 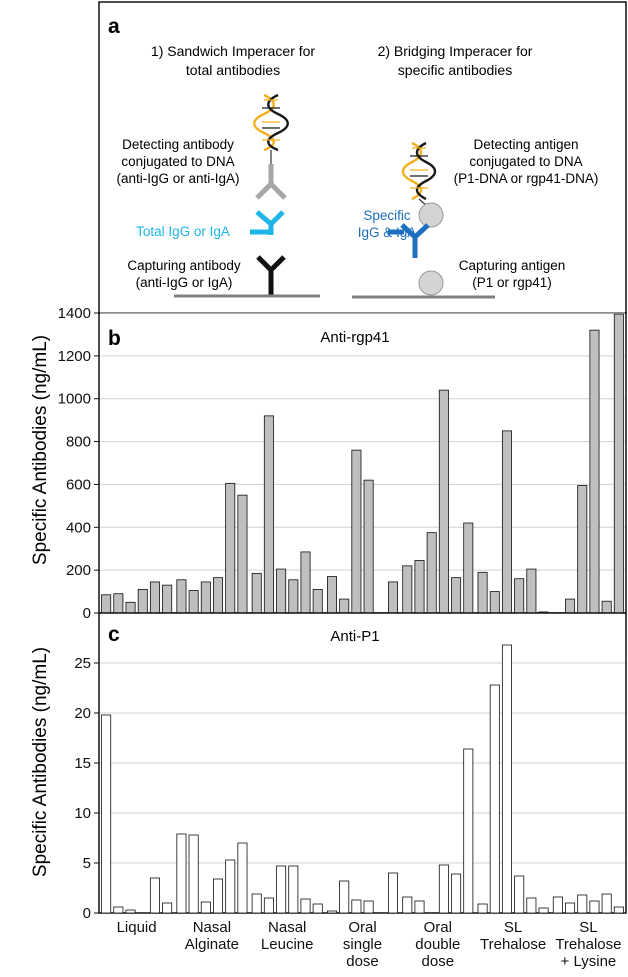 What do you see at coordinates (212, 944) in the screenshot?
I see `x-tick-label: Alginate` at bounding box center [212, 944].